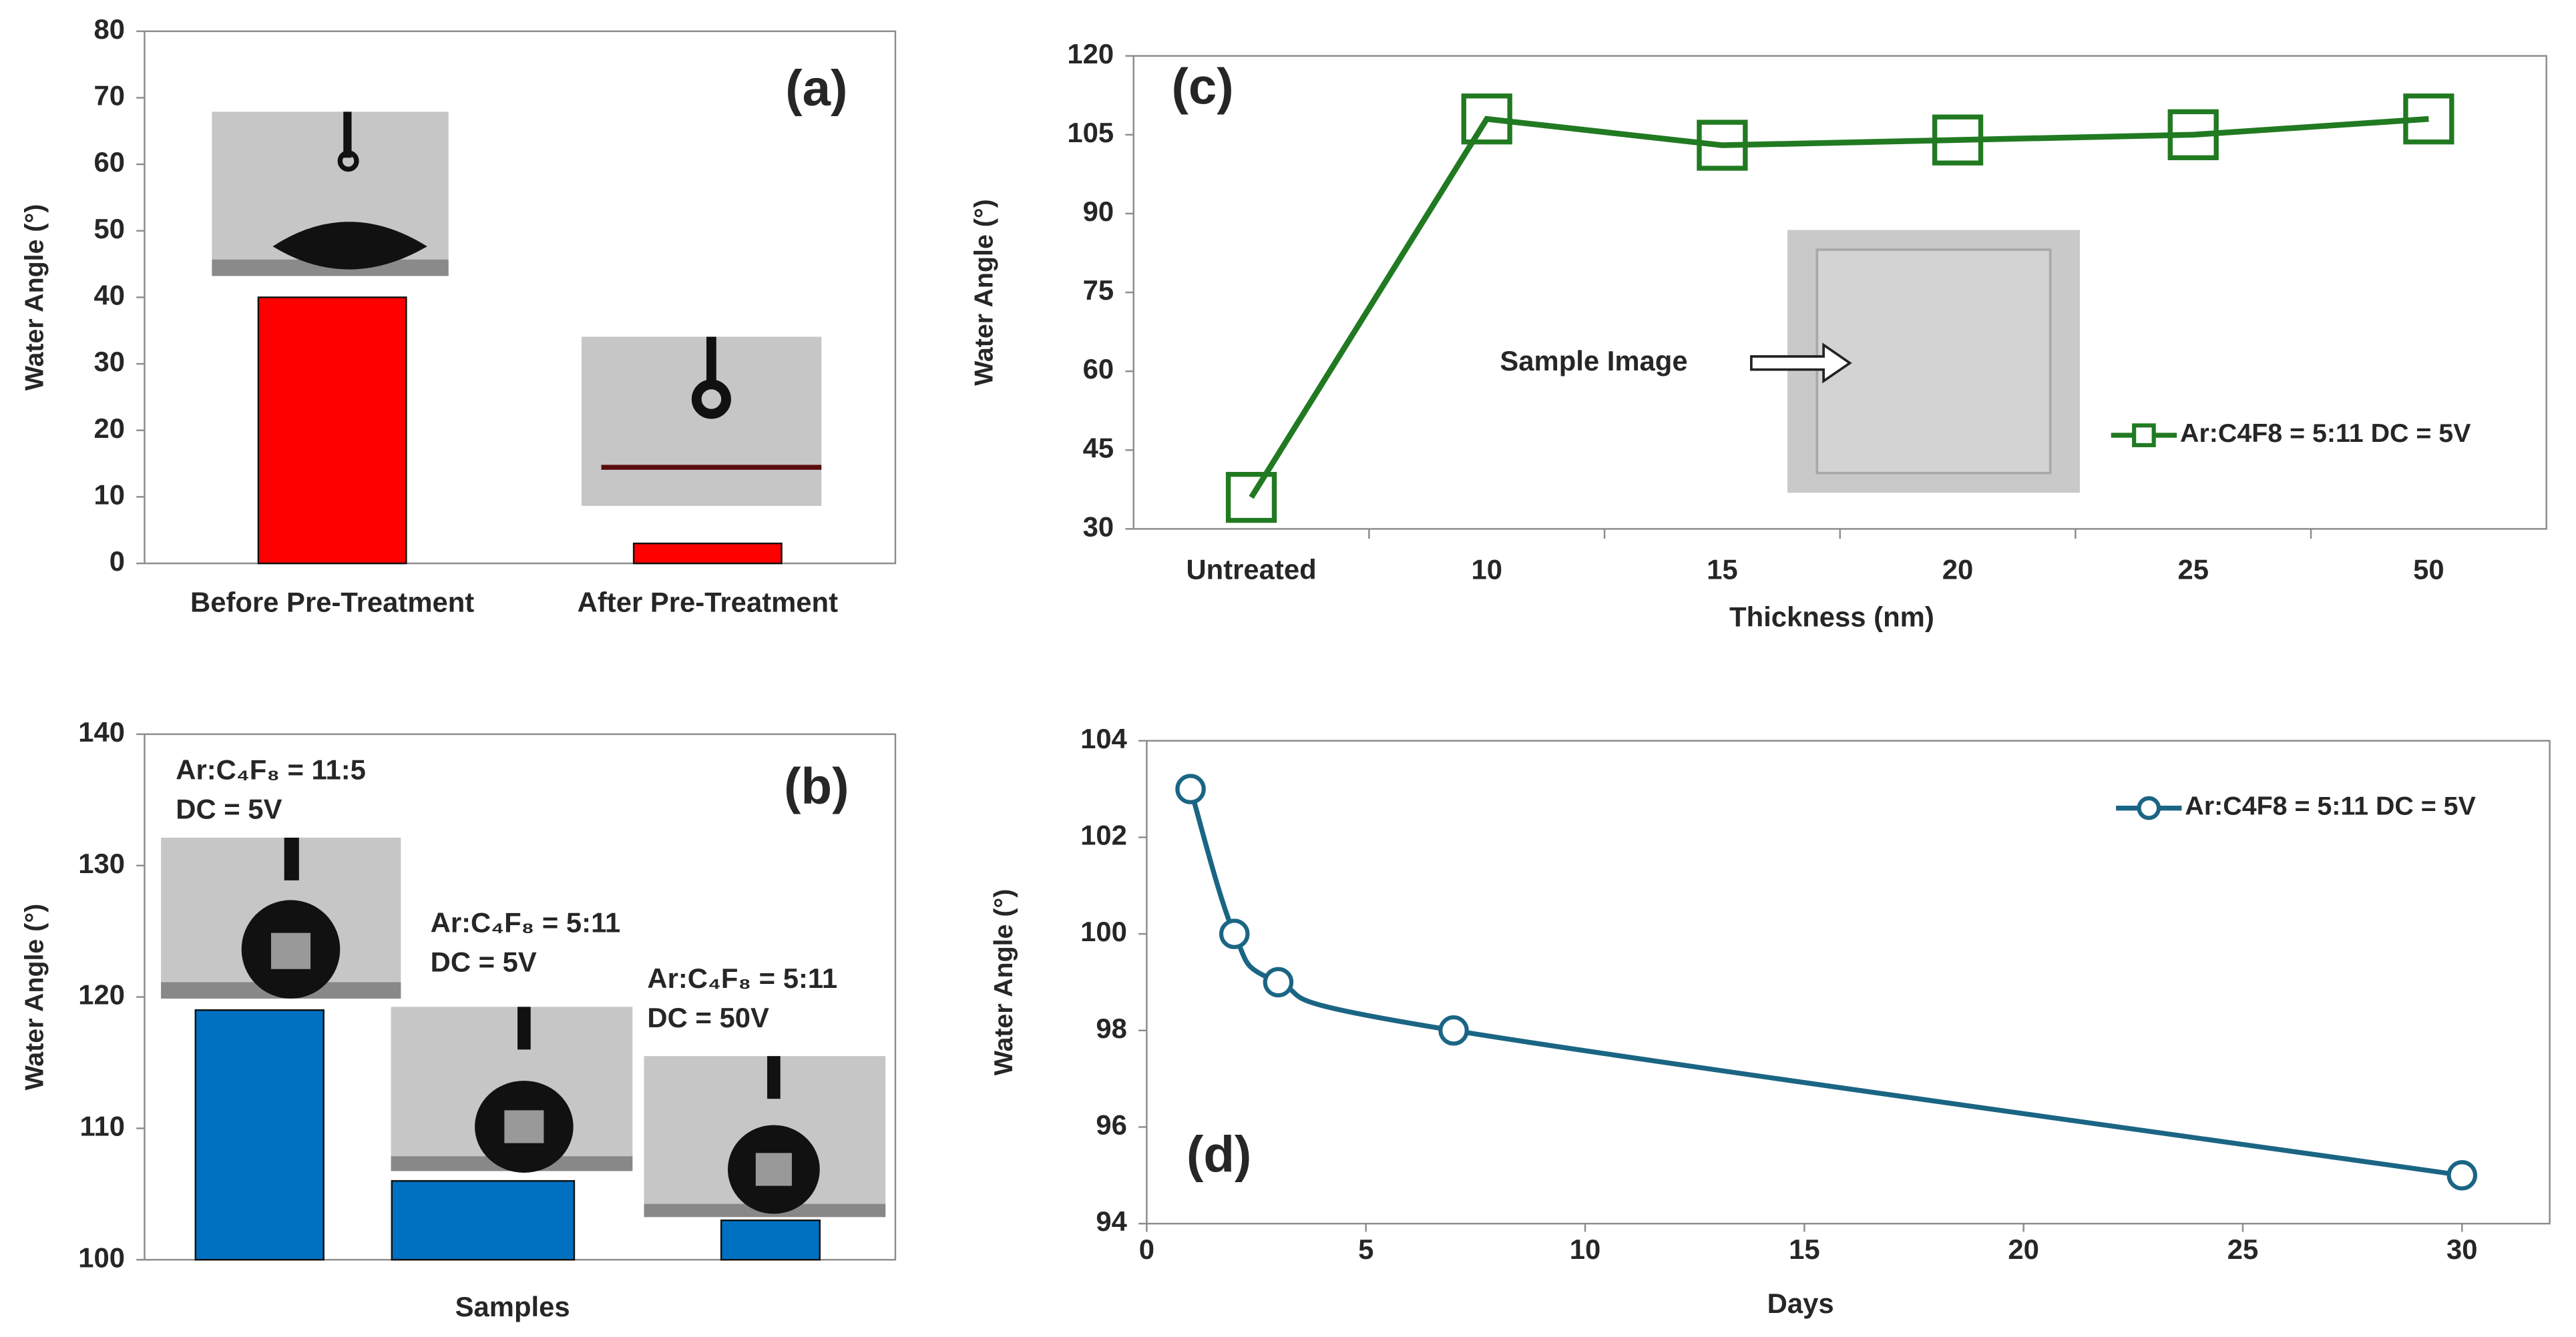  Describe the element at coordinates (2462, 1249) in the screenshot. I see `x-tick-label: 30` at that location.